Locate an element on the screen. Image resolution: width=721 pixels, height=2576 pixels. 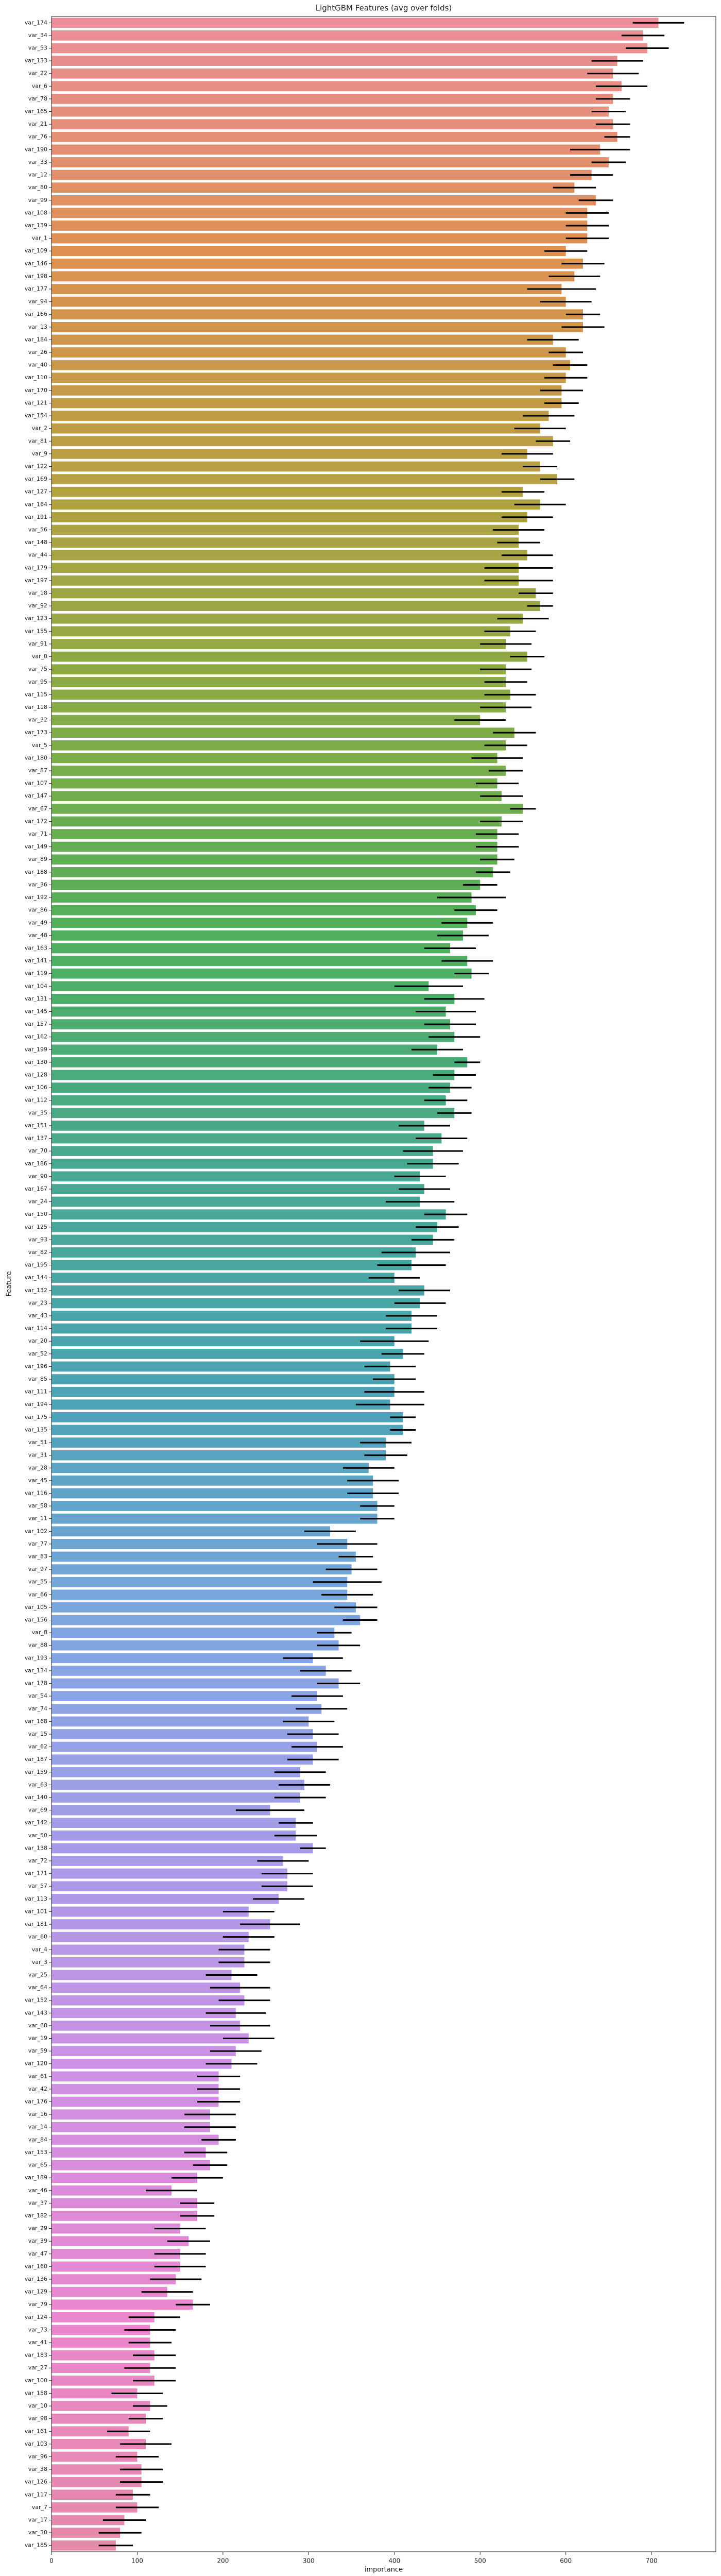
y-tick-label: var_70 is located at coordinates (37, 1150).